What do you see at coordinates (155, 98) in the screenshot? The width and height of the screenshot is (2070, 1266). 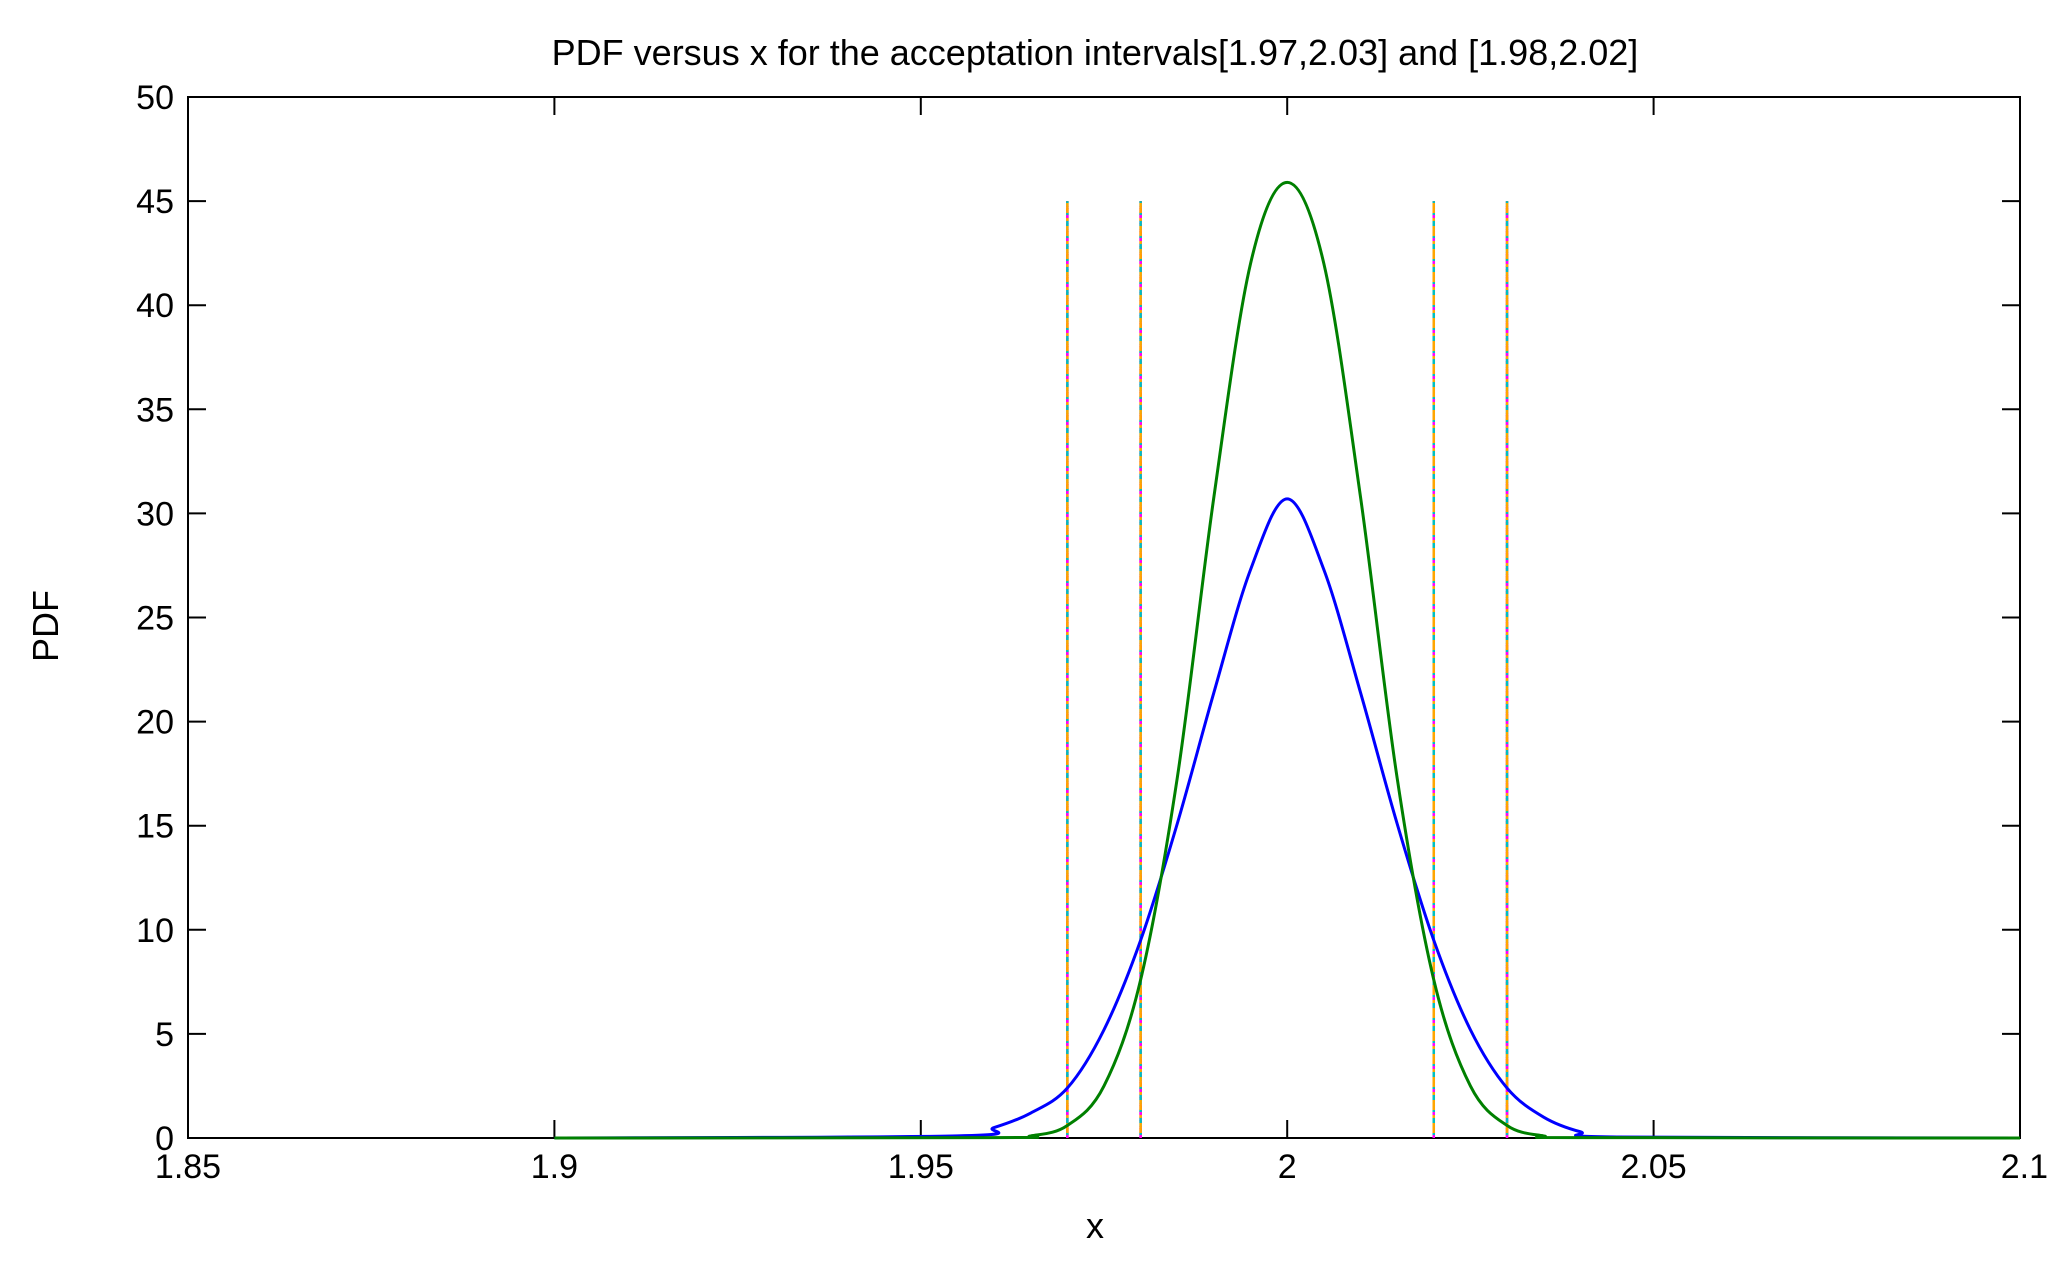 I see `y-tick-label: 50` at bounding box center [155, 98].